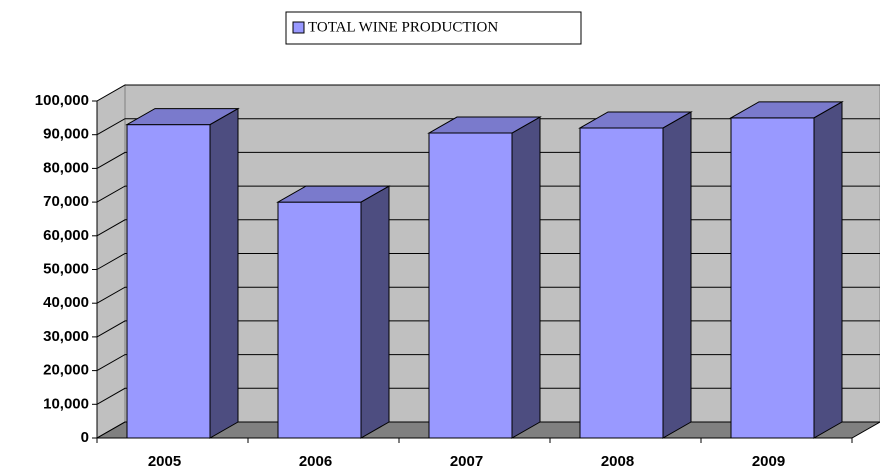 Image resolution: width=880 pixels, height=472 pixels. I want to click on x-tick-label: 2008, so click(617, 461).